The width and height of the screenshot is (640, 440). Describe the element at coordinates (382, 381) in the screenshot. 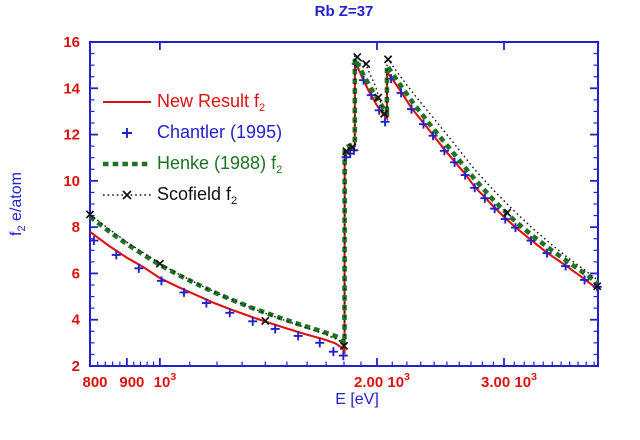

I see `x-tick-label: 2.00 103` at that location.